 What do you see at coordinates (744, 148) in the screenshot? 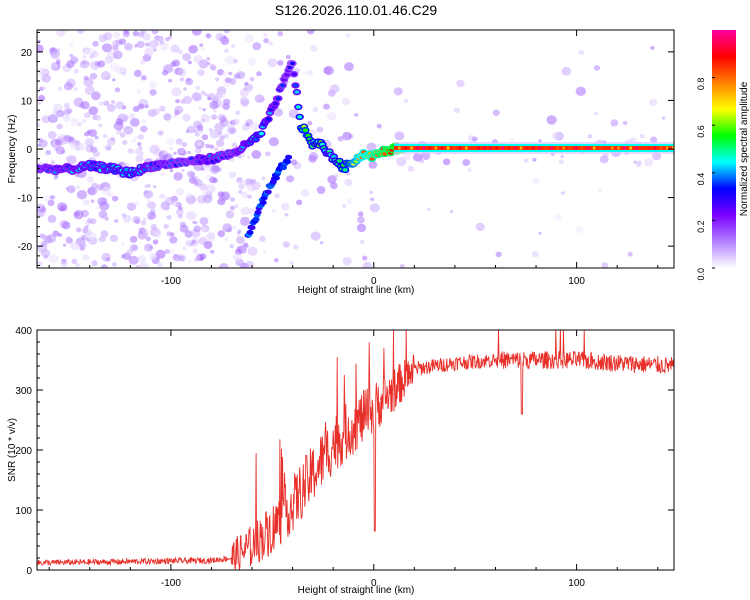
I see `colorbar-label: Normalized spectral amplitude` at bounding box center [744, 148].